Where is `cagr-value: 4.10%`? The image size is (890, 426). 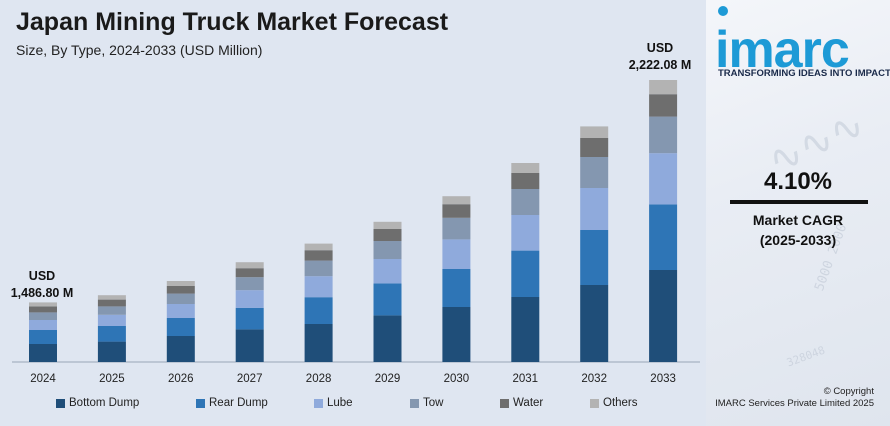
cagr-value: 4.10% is located at coordinates (798, 181).